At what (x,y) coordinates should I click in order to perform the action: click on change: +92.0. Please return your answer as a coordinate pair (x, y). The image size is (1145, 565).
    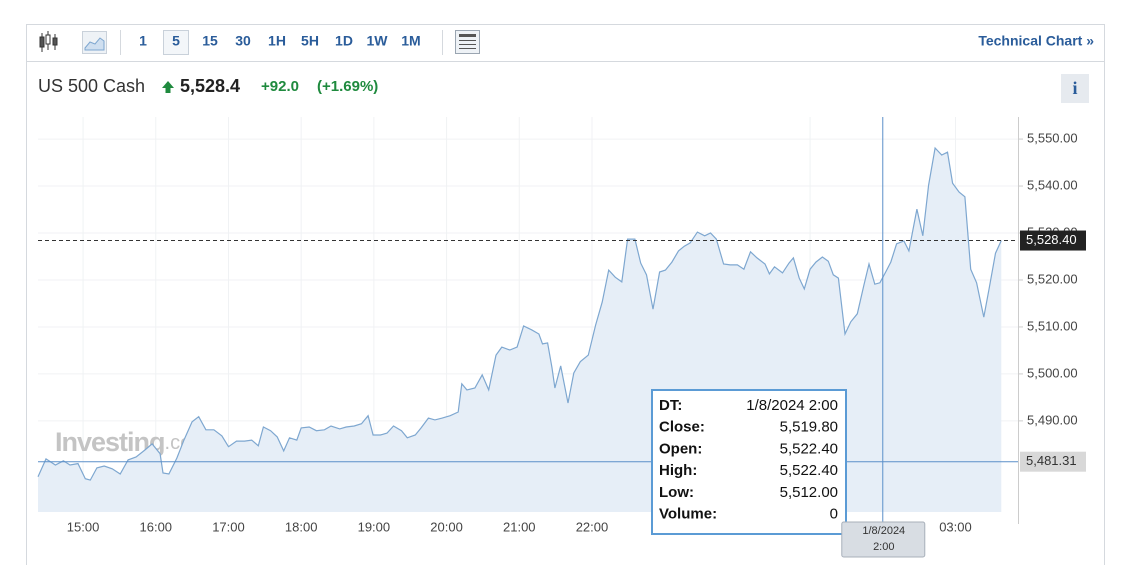
    Looking at the image, I should click on (280, 86).